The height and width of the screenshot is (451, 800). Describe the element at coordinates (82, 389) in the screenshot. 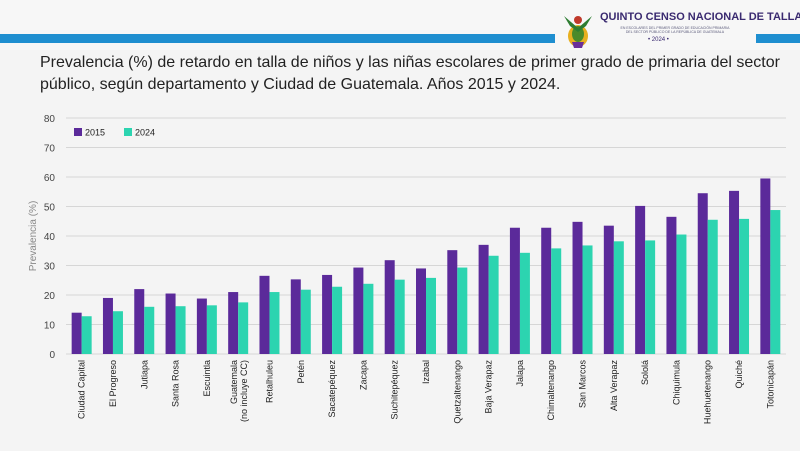

I see `category-label: Ciudad Capital` at that location.